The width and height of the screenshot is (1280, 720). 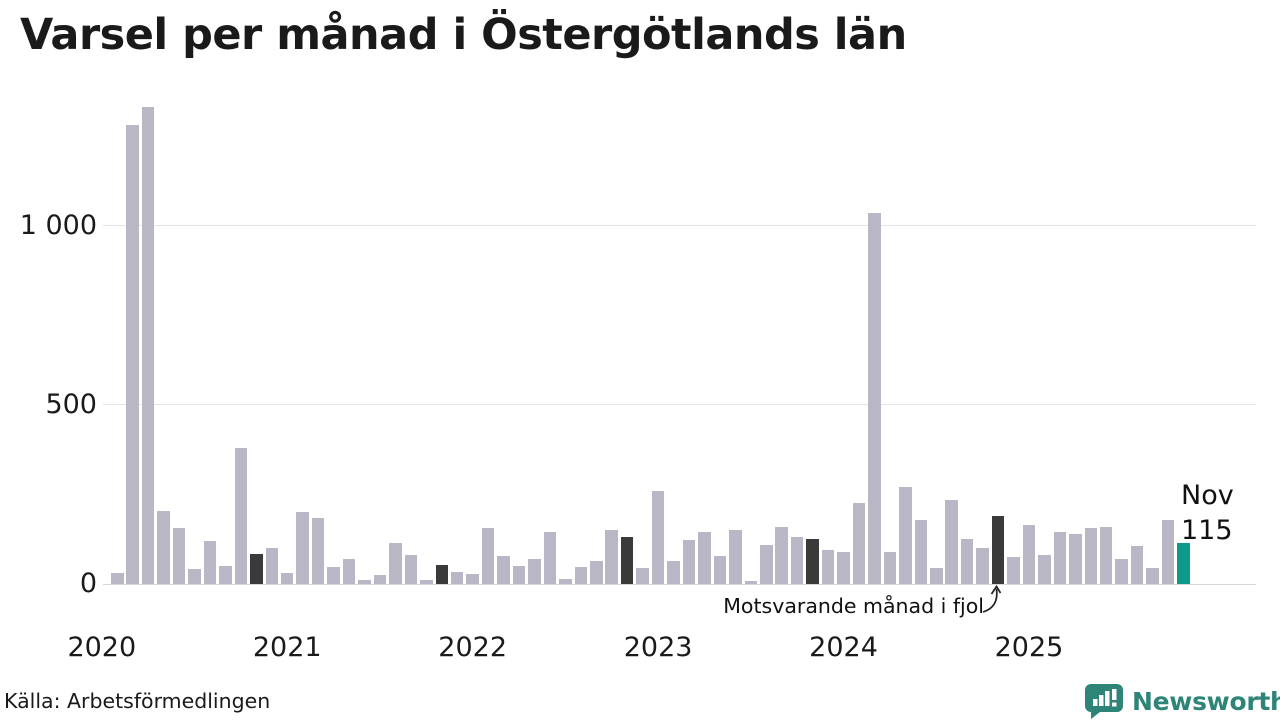 What do you see at coordinates (58, 225) in the screenshot?
I see `y-axis-tick-2: 1 000` at bounding box center [58, 225].